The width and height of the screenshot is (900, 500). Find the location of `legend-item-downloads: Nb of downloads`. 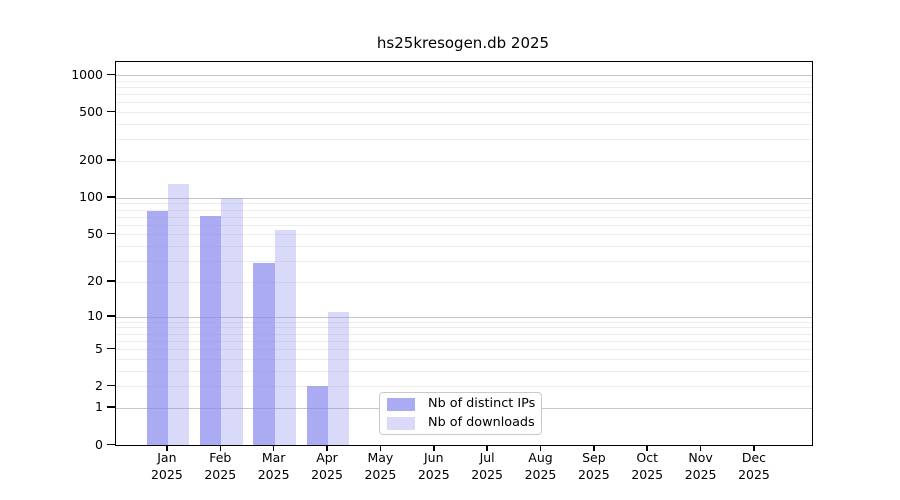

legend-item-downloads: Nb of downloads is located at coordinates (461, 422).